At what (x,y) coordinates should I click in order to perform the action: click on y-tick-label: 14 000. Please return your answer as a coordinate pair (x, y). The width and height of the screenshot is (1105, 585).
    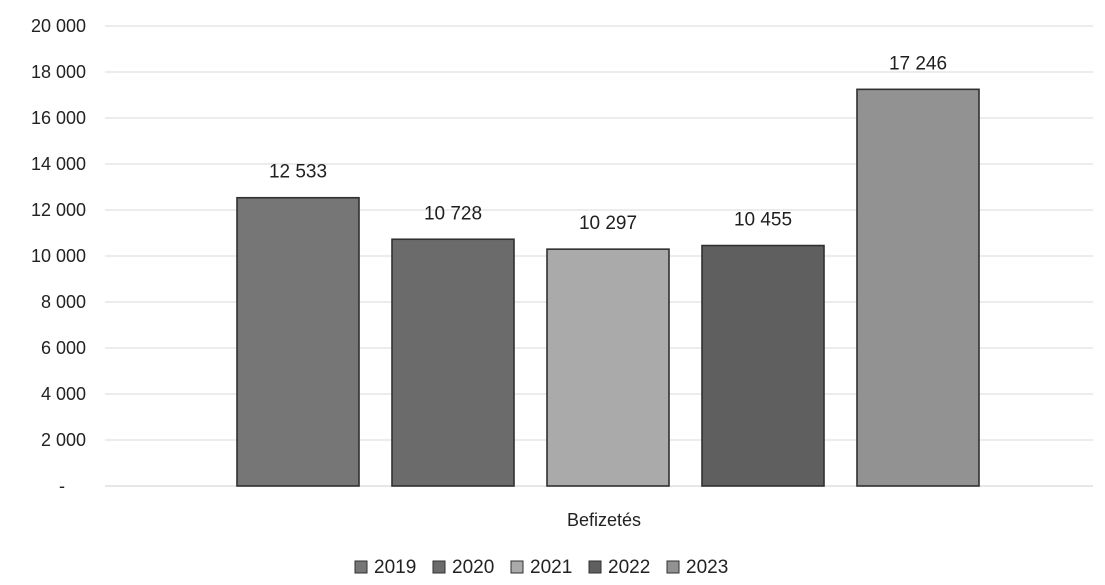
    Looking at the image, I should click on (58, 164).